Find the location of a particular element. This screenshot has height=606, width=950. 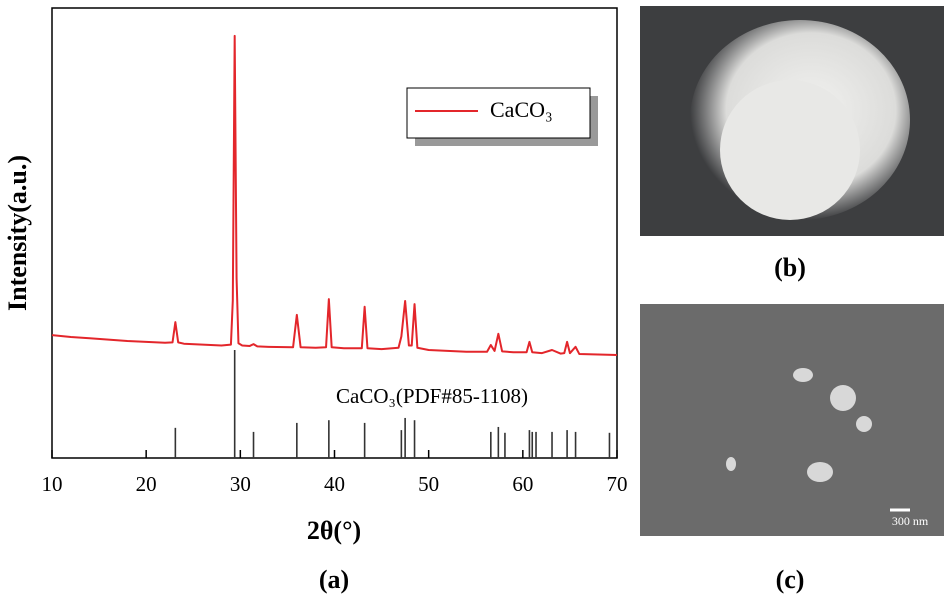

panel-label: (b) is located at coordinates (790, 267).